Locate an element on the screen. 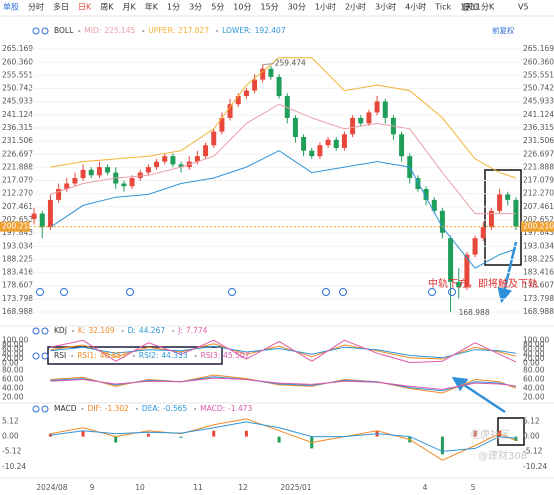 This screenshot has height=495, width=554. toolbar-item: 1天:1分K is located at coordinates (477, 7).